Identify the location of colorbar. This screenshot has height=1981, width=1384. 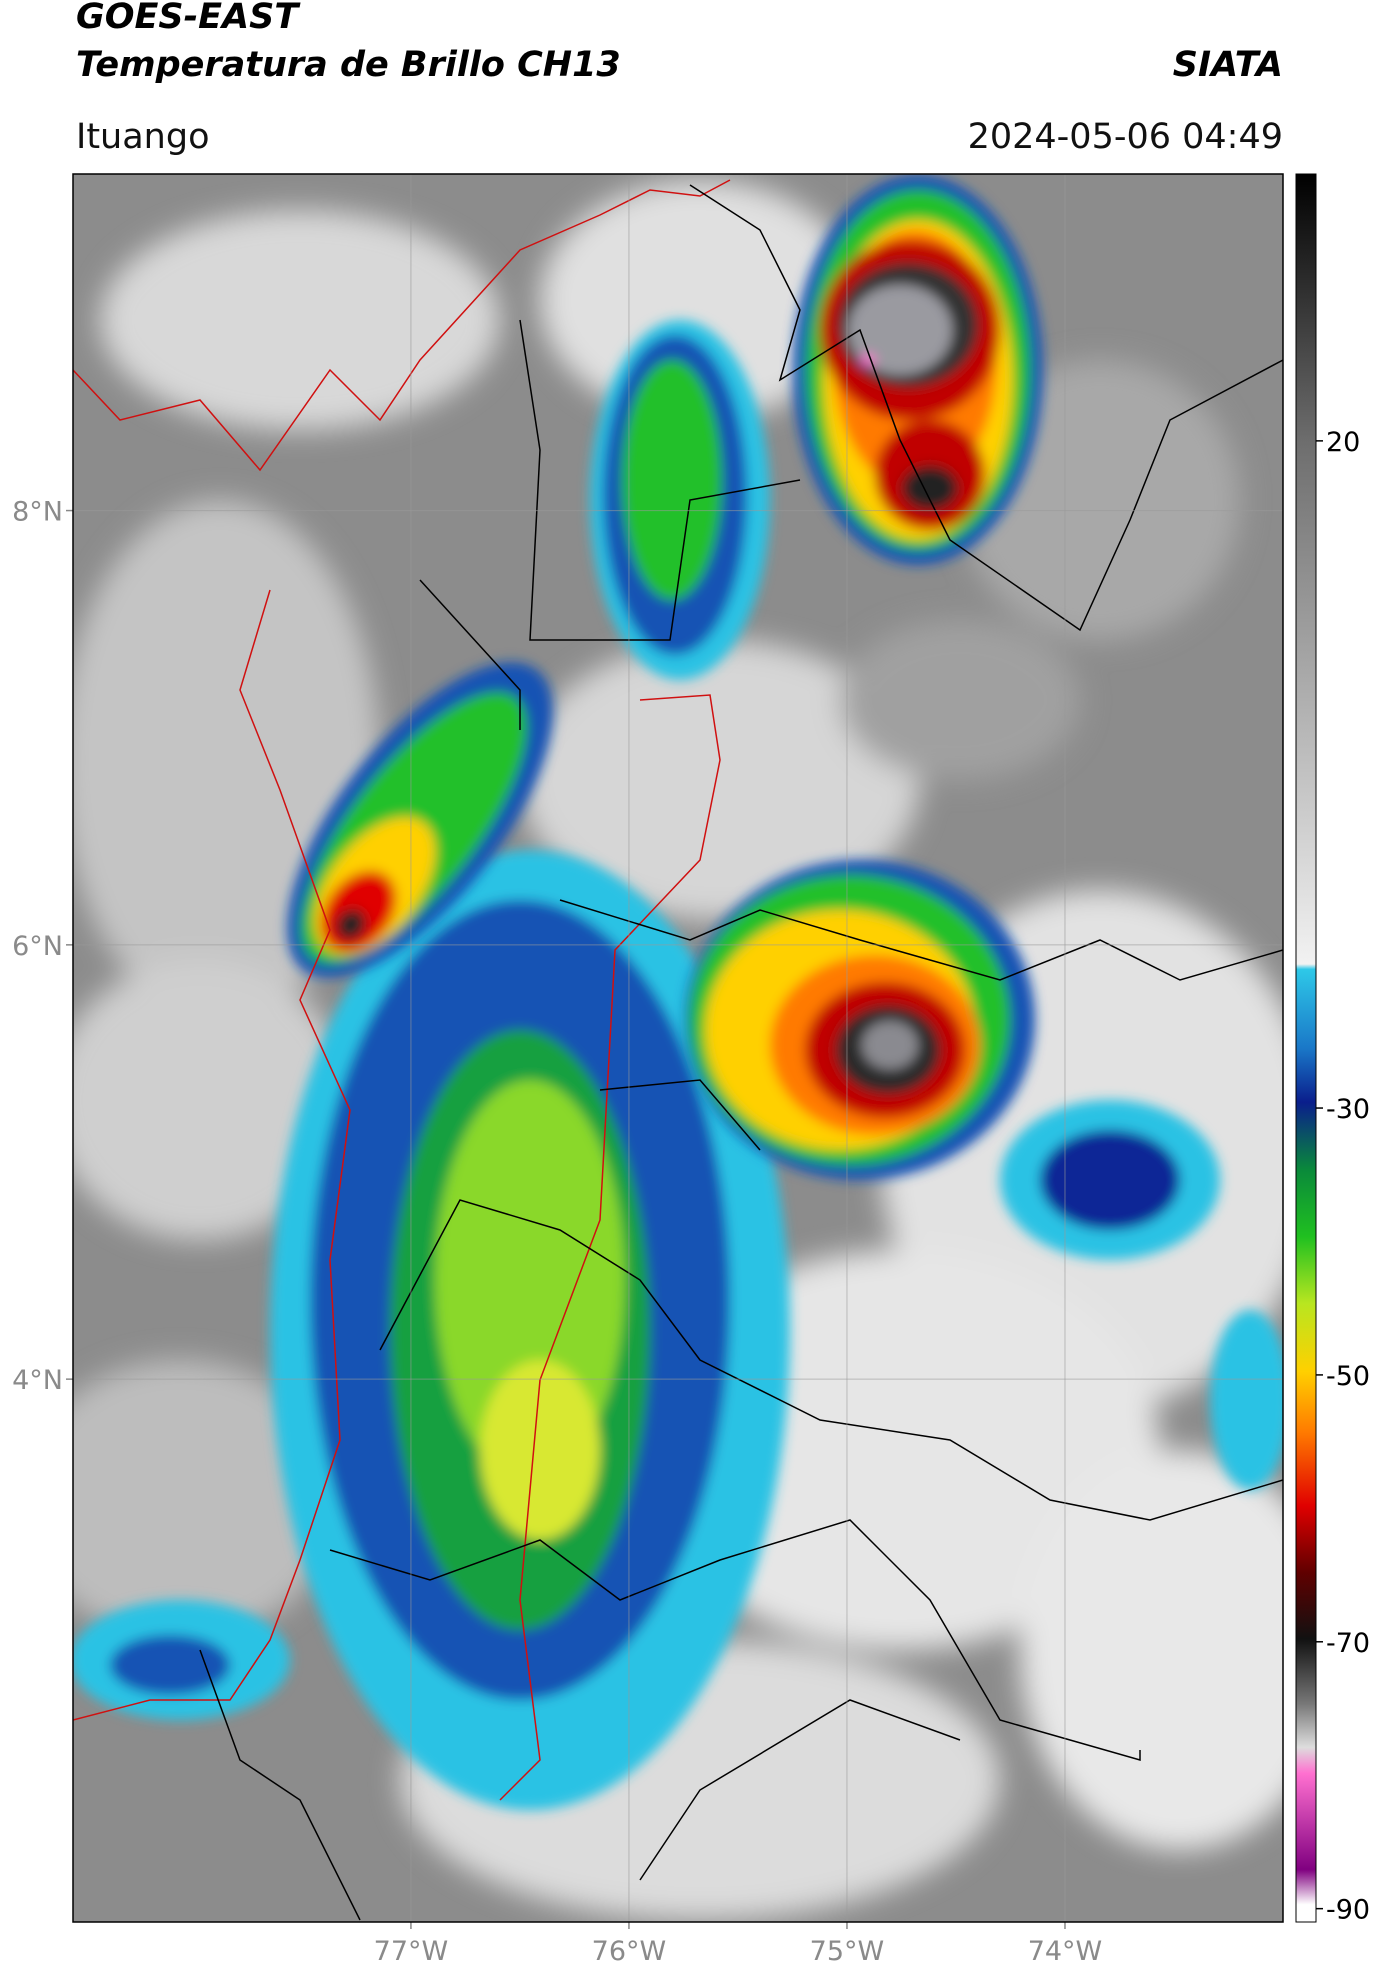
(1306, 1048).